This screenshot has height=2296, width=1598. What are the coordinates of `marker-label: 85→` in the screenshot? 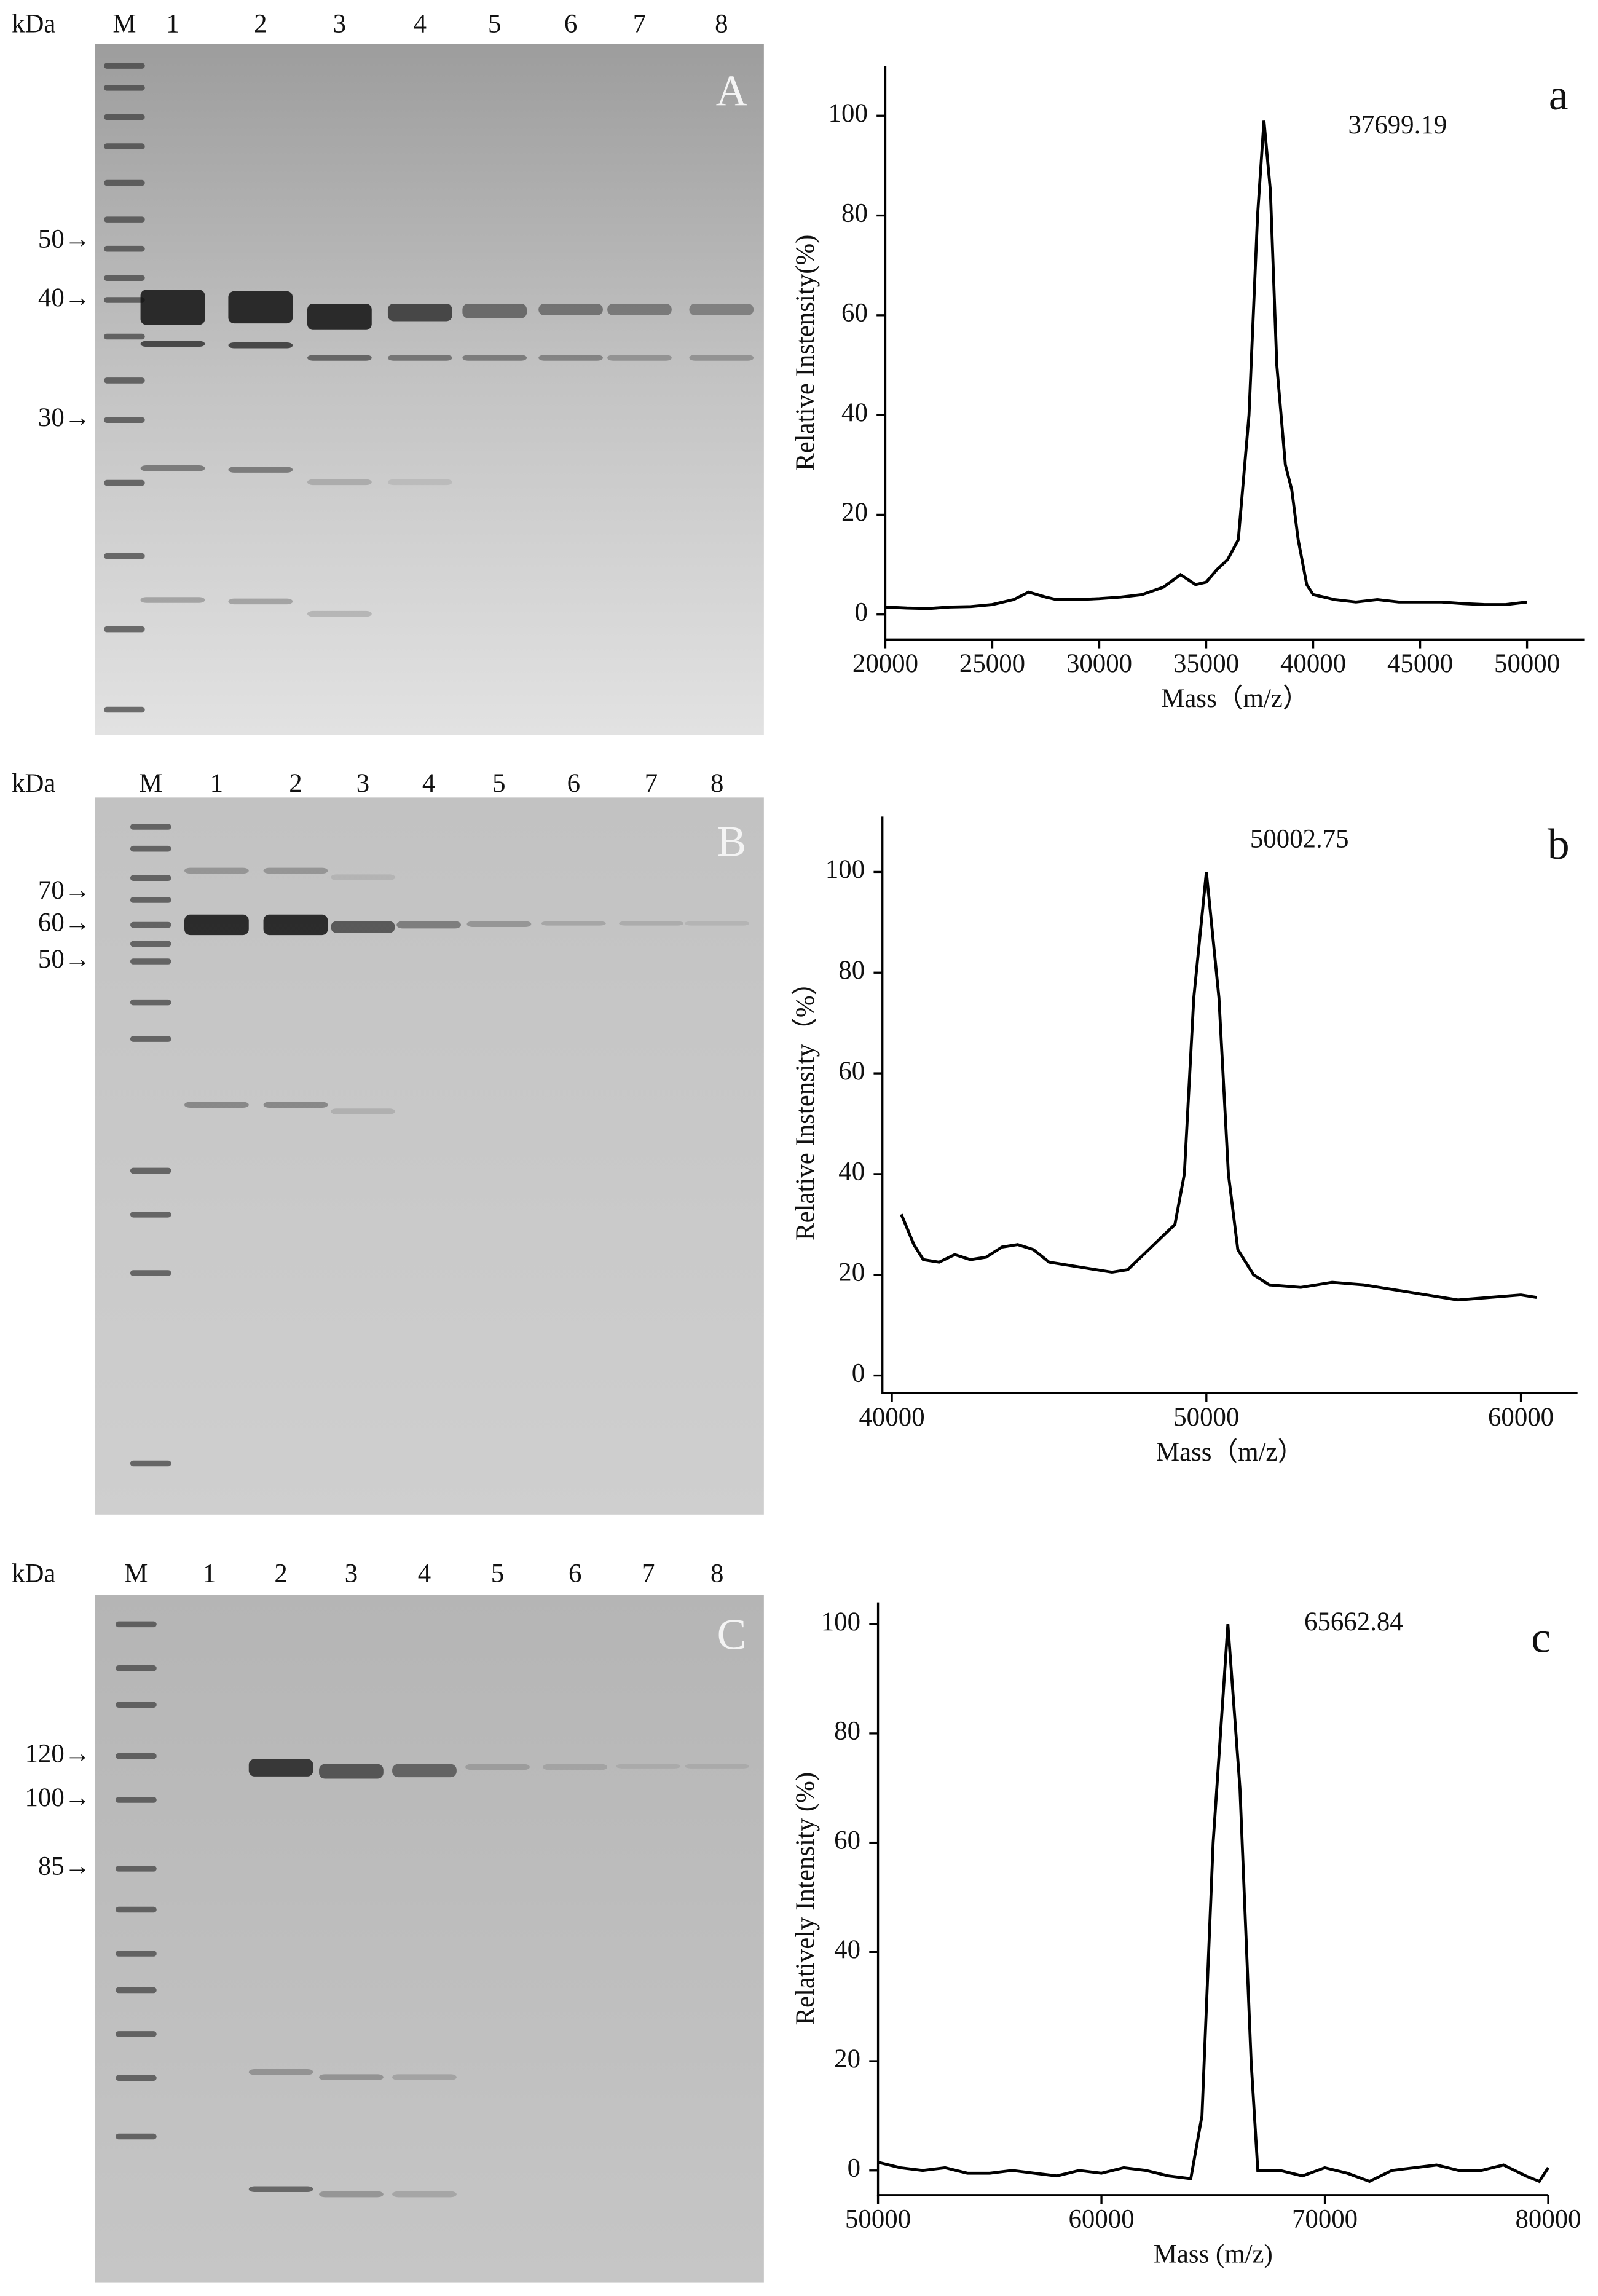 It's located at (64, 1867).